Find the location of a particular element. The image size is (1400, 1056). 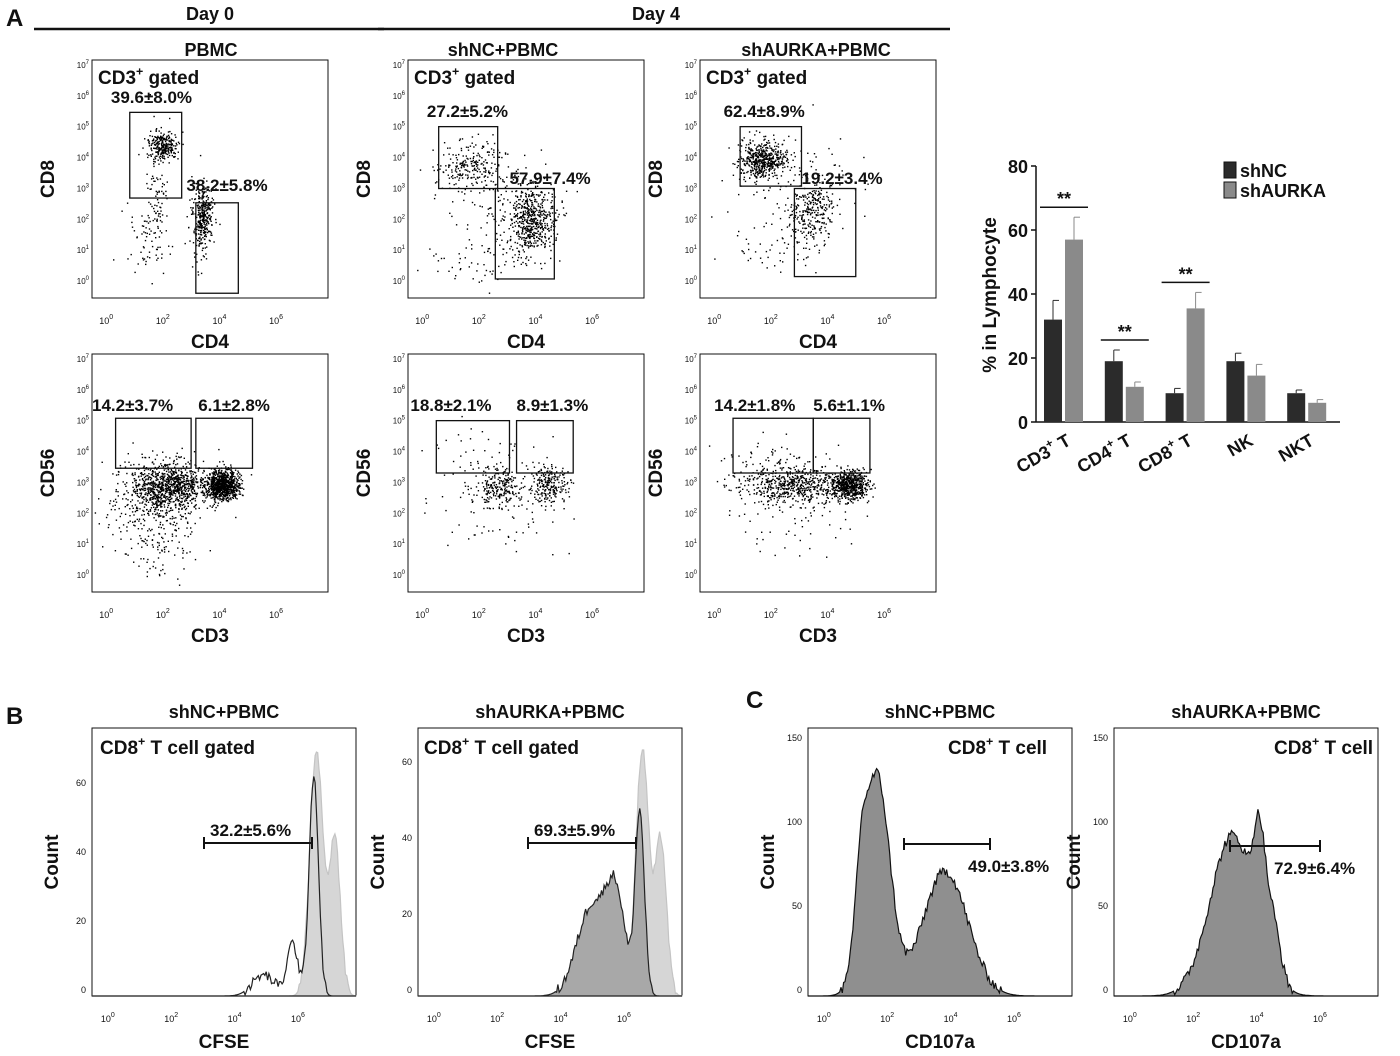

x-tick-label: CD8+ T is located at coordinates (1164, 452).